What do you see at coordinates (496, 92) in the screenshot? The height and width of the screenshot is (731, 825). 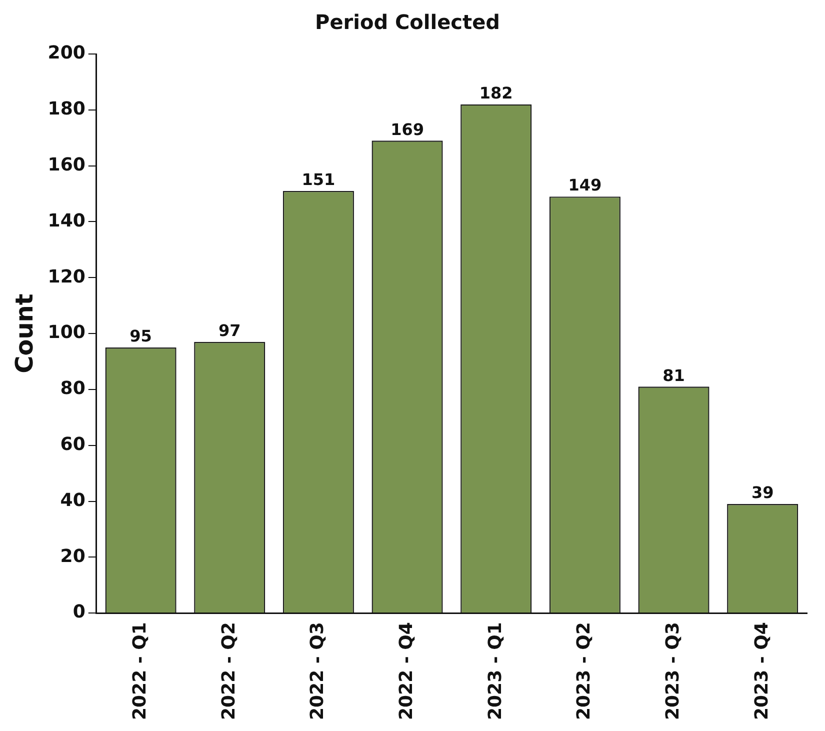 I see `data-label: 182` at bounding box center [496, 92].